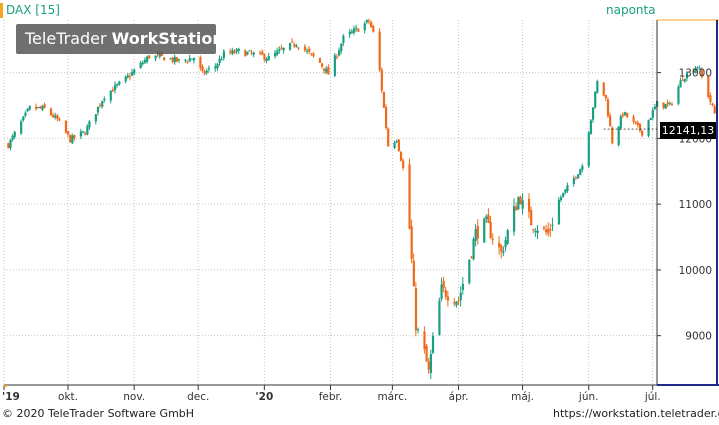 The width and height of the screenshot is (719, 425). Describe the element at coordinates (66, 38) in the screenshot. I see `watermark-brand: TeleTrader` at that location.